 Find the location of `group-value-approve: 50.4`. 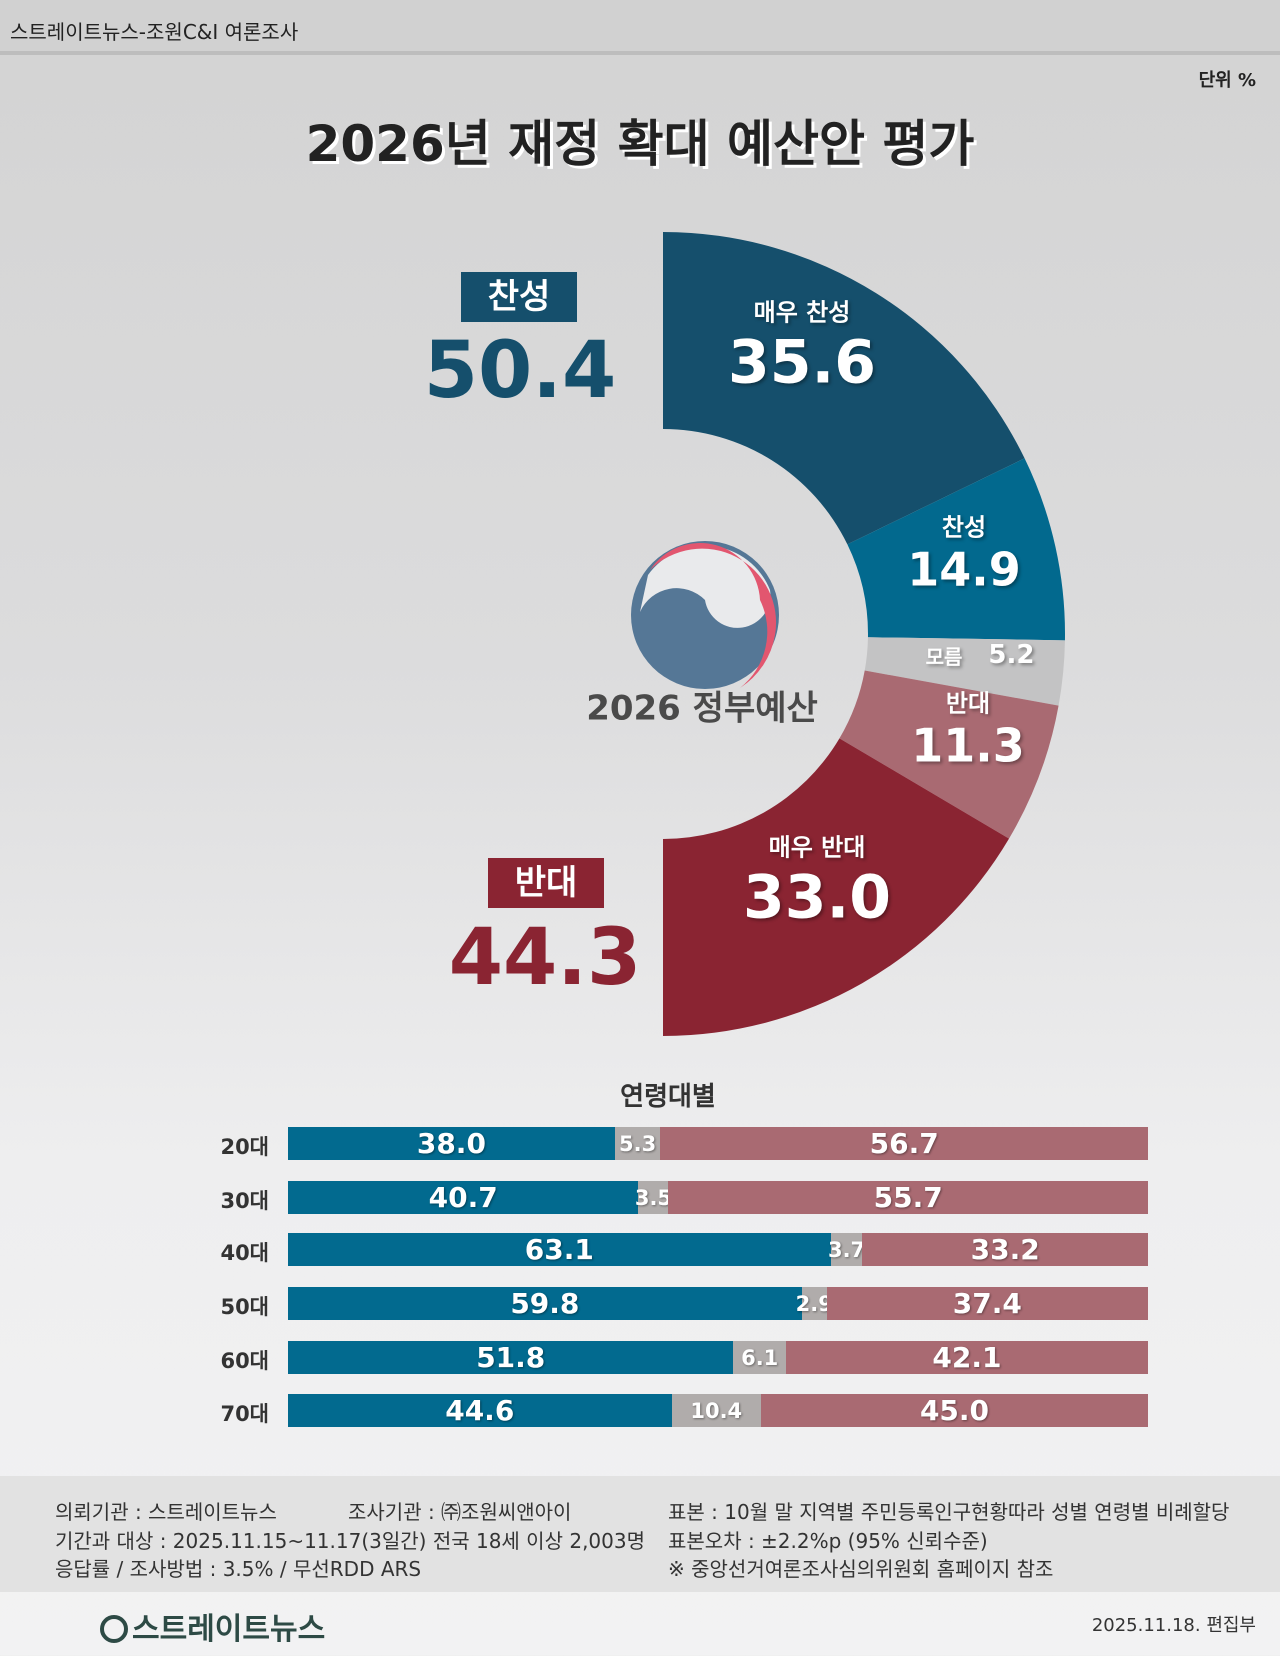

group-value-approve: 50.4 is located at coordinates (520, 371).